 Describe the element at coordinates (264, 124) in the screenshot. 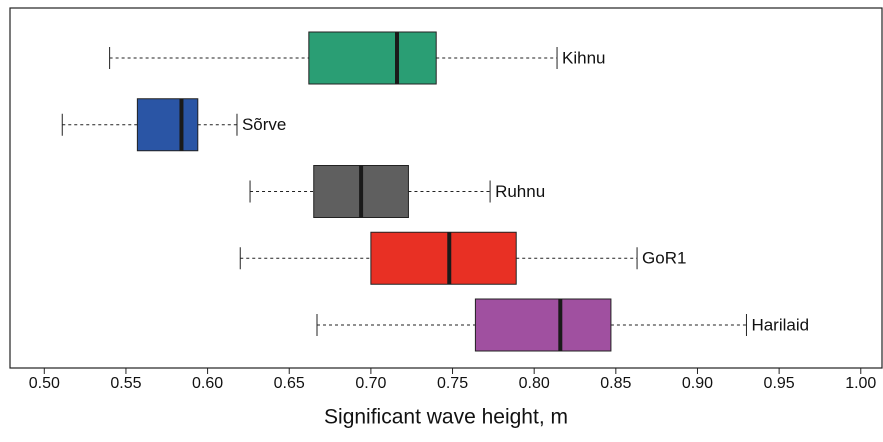

I see `box-label: Sõrve` at that location.